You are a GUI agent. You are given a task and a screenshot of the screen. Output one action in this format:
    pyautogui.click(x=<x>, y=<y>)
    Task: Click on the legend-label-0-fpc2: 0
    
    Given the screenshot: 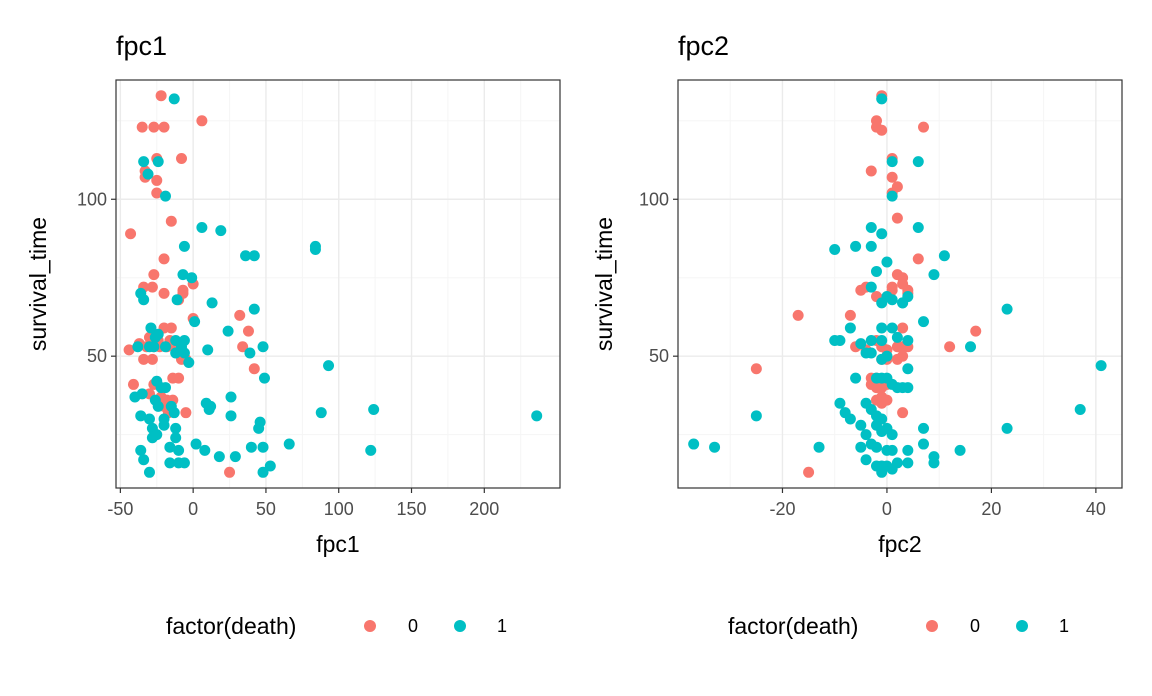 What is the action you would take?
    pyautogui.click(x=975, y=626)
    